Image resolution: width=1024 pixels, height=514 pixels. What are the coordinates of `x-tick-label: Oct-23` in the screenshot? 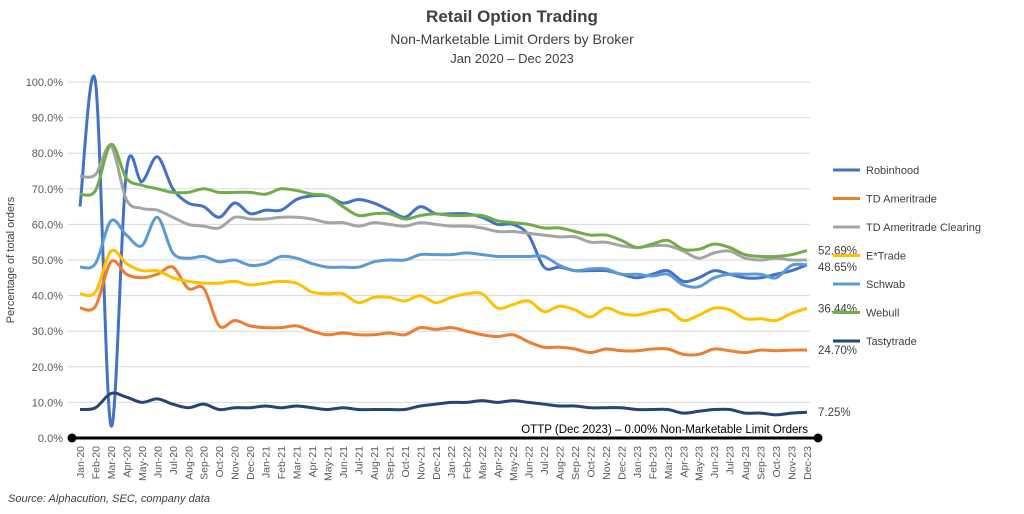 It's located at (777, 462).